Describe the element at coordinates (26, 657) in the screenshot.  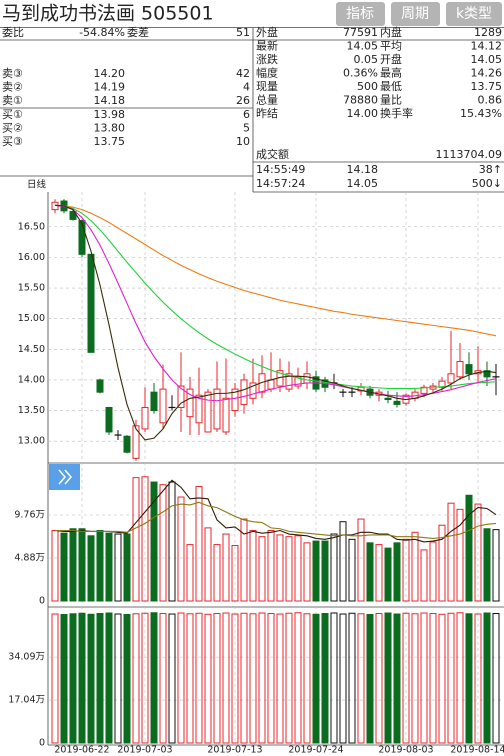
I see `y-tick-label: 34.09万` at that location.